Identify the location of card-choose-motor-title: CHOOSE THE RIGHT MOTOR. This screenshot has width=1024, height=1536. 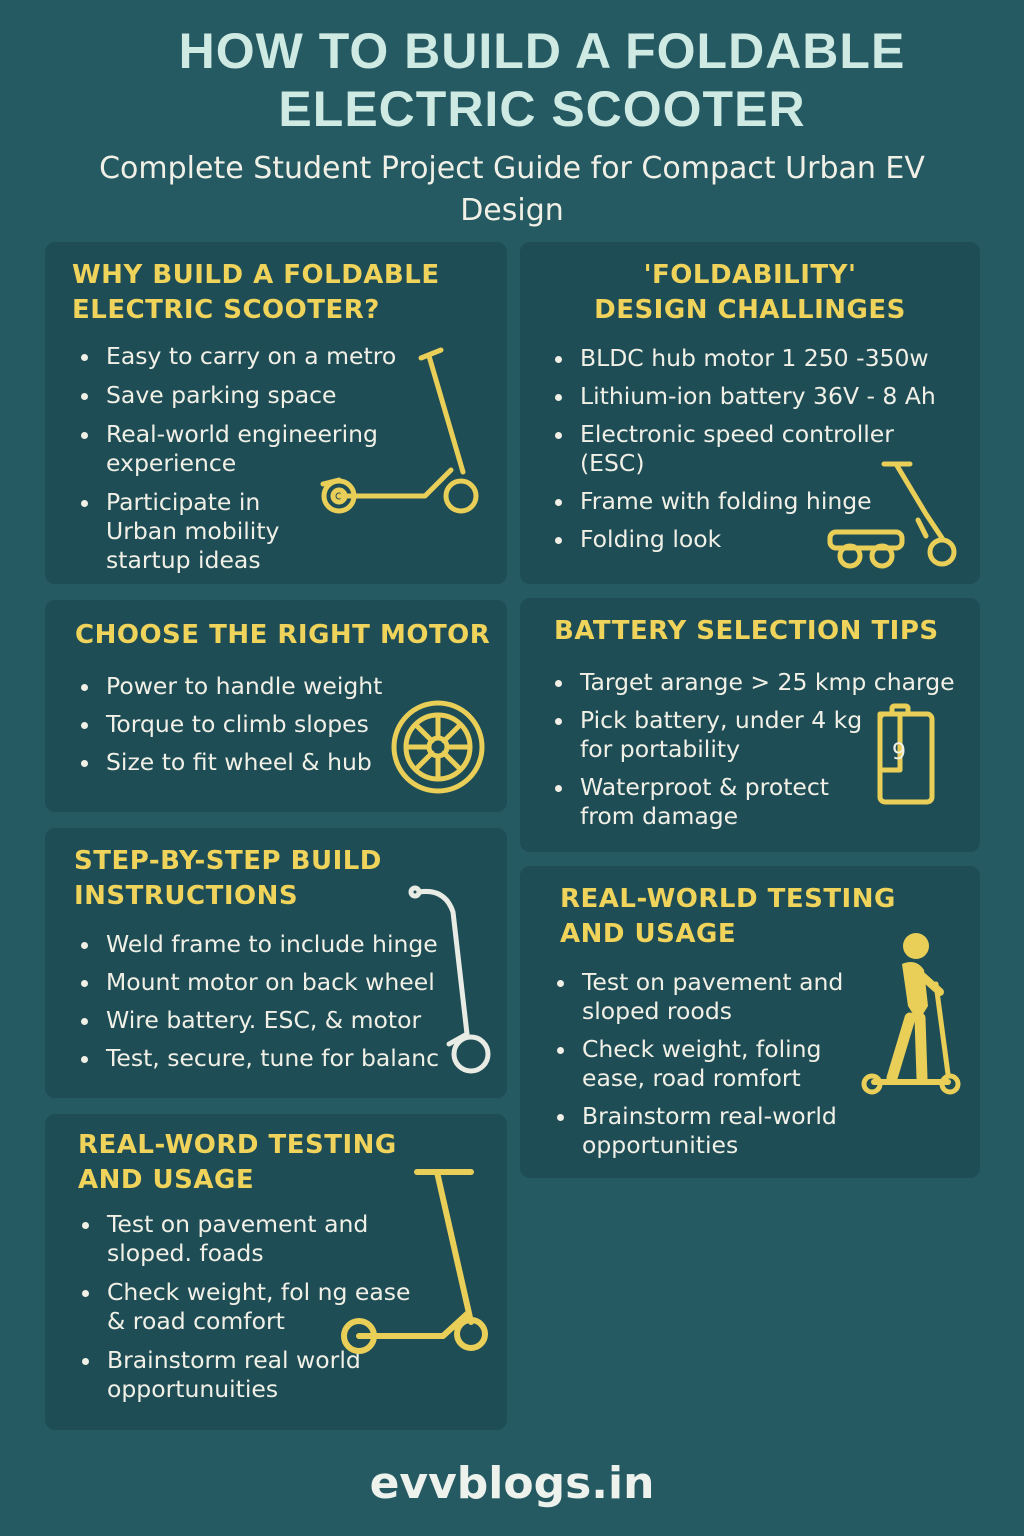
(283, 635).